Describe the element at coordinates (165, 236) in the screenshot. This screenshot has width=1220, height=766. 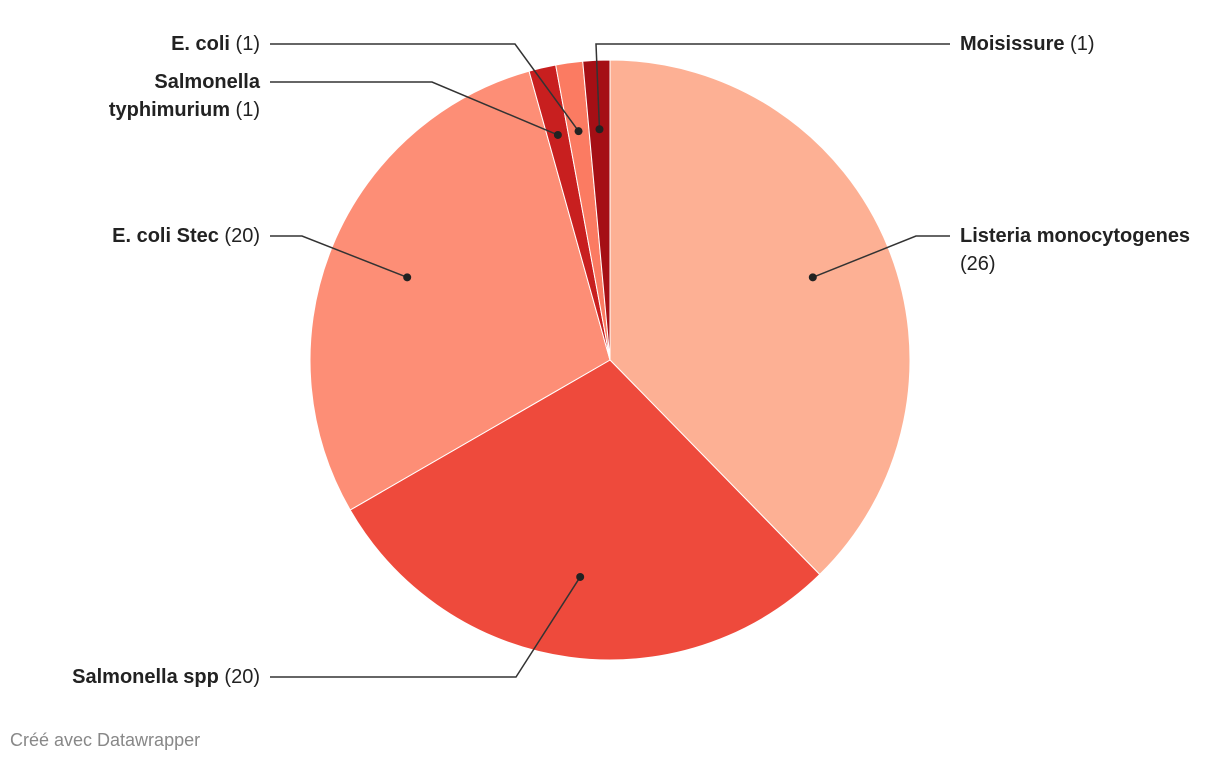
I see `category-name: E. coli Stec` at that location.